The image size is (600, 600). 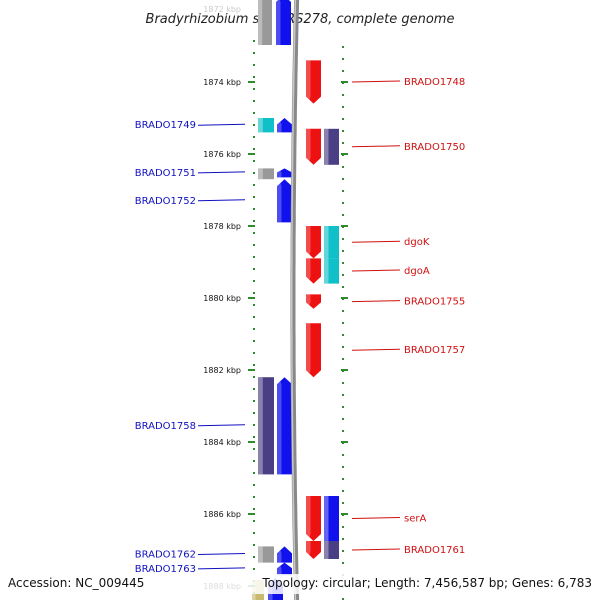 What do you see at coordinates (331, 550) in the screenshot?
I see `cog-block-brado1761` at bounding box center [331, 550].